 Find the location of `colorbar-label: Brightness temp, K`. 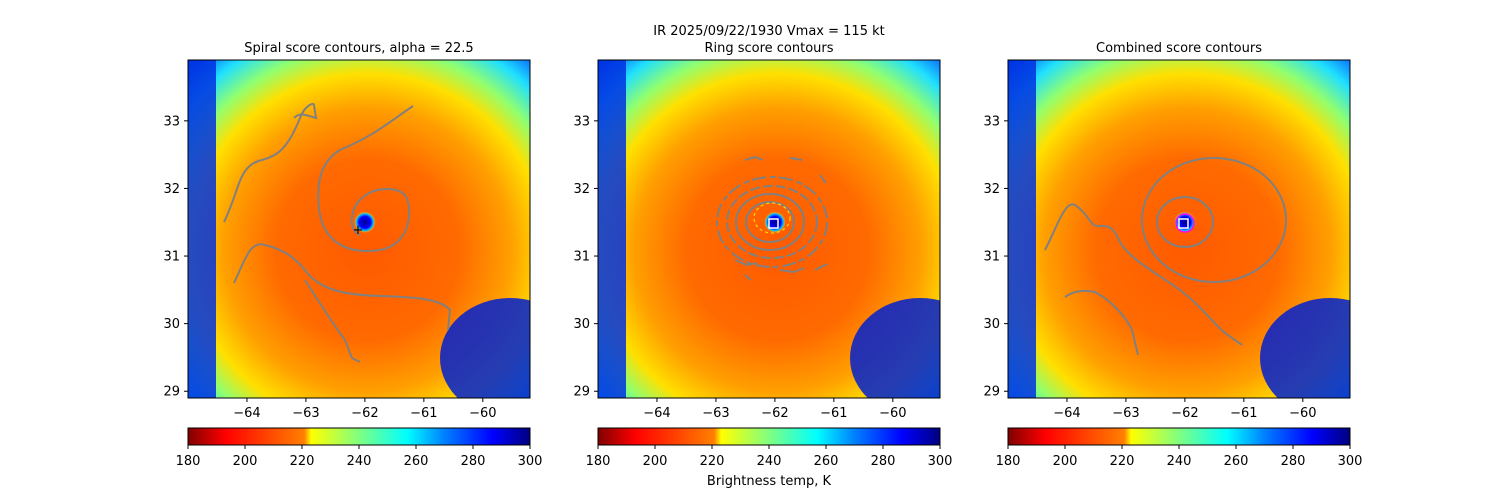

colorbar-label: Brightness temp, K is located at coordinates (769, 481).